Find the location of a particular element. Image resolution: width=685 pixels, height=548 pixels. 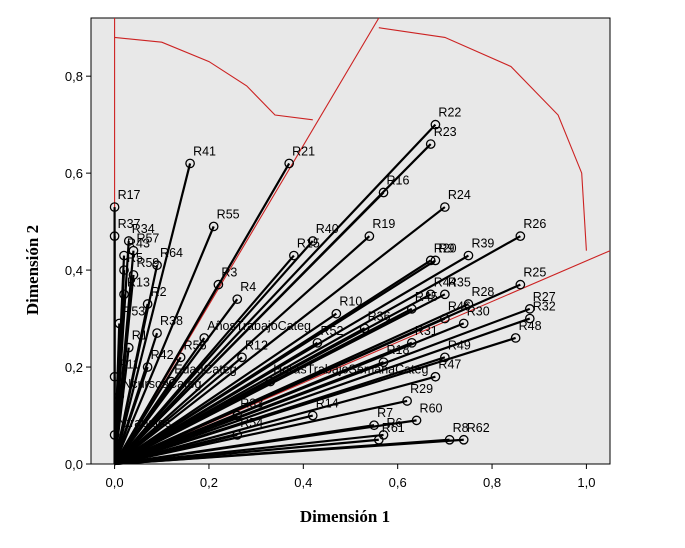

point-label-r47: R47 is located at coordinates (449, 365).